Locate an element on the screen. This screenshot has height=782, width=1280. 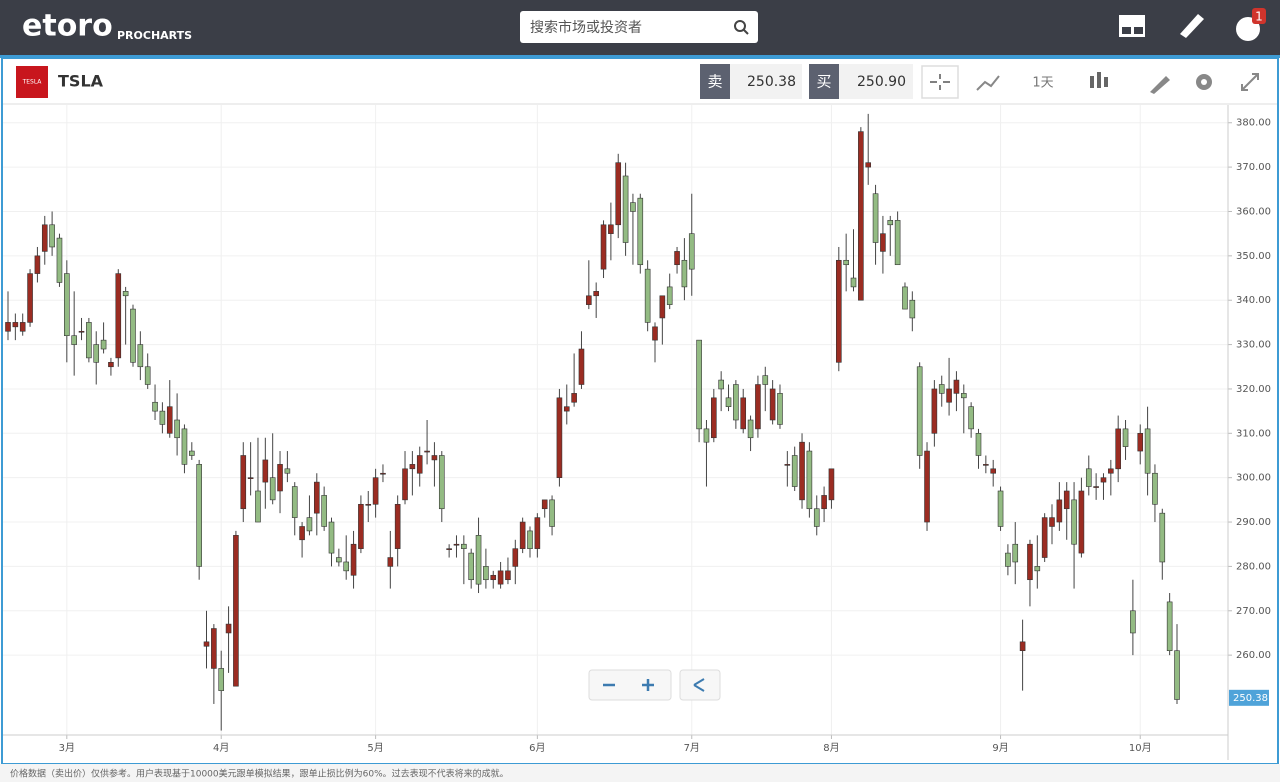
sell-label: 卖 is located at coordinates (714, 82).